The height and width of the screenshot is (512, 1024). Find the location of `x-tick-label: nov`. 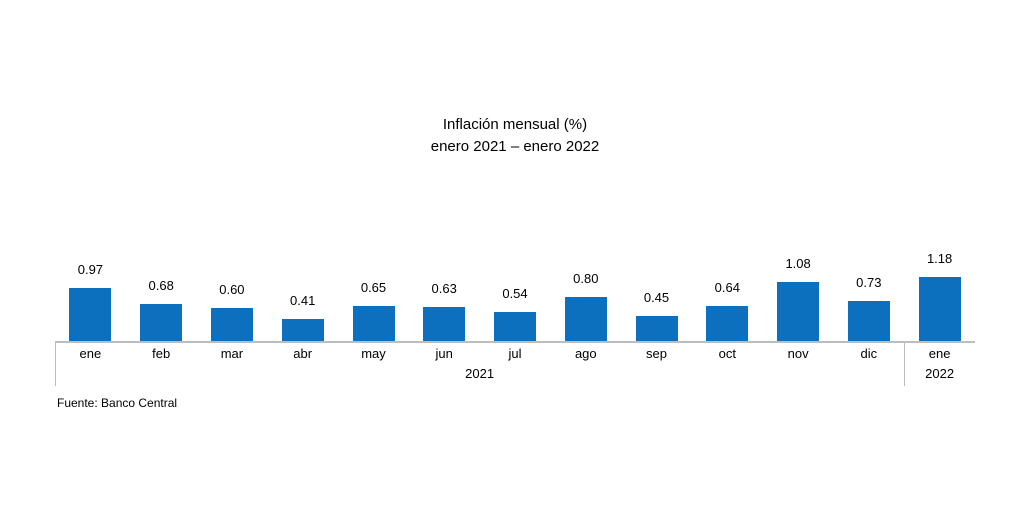

x-tick-label: nov is located at coordinates (798, 353).